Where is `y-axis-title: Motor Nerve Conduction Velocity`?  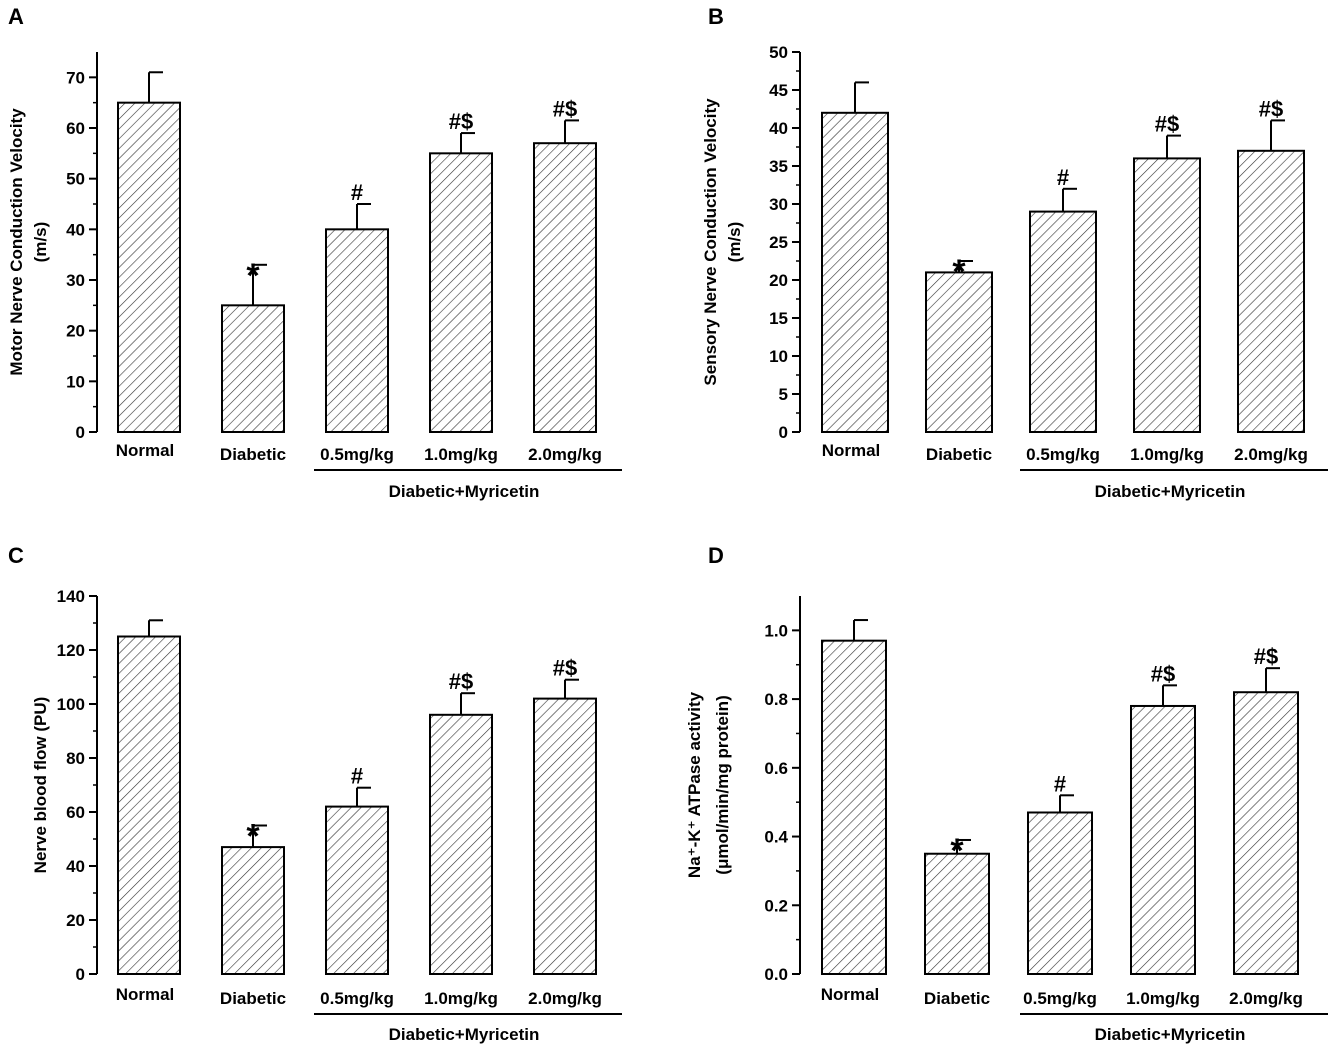 y-axis-title: Motor Nerve Conduction Velocity is located at coordinates (16, 242).